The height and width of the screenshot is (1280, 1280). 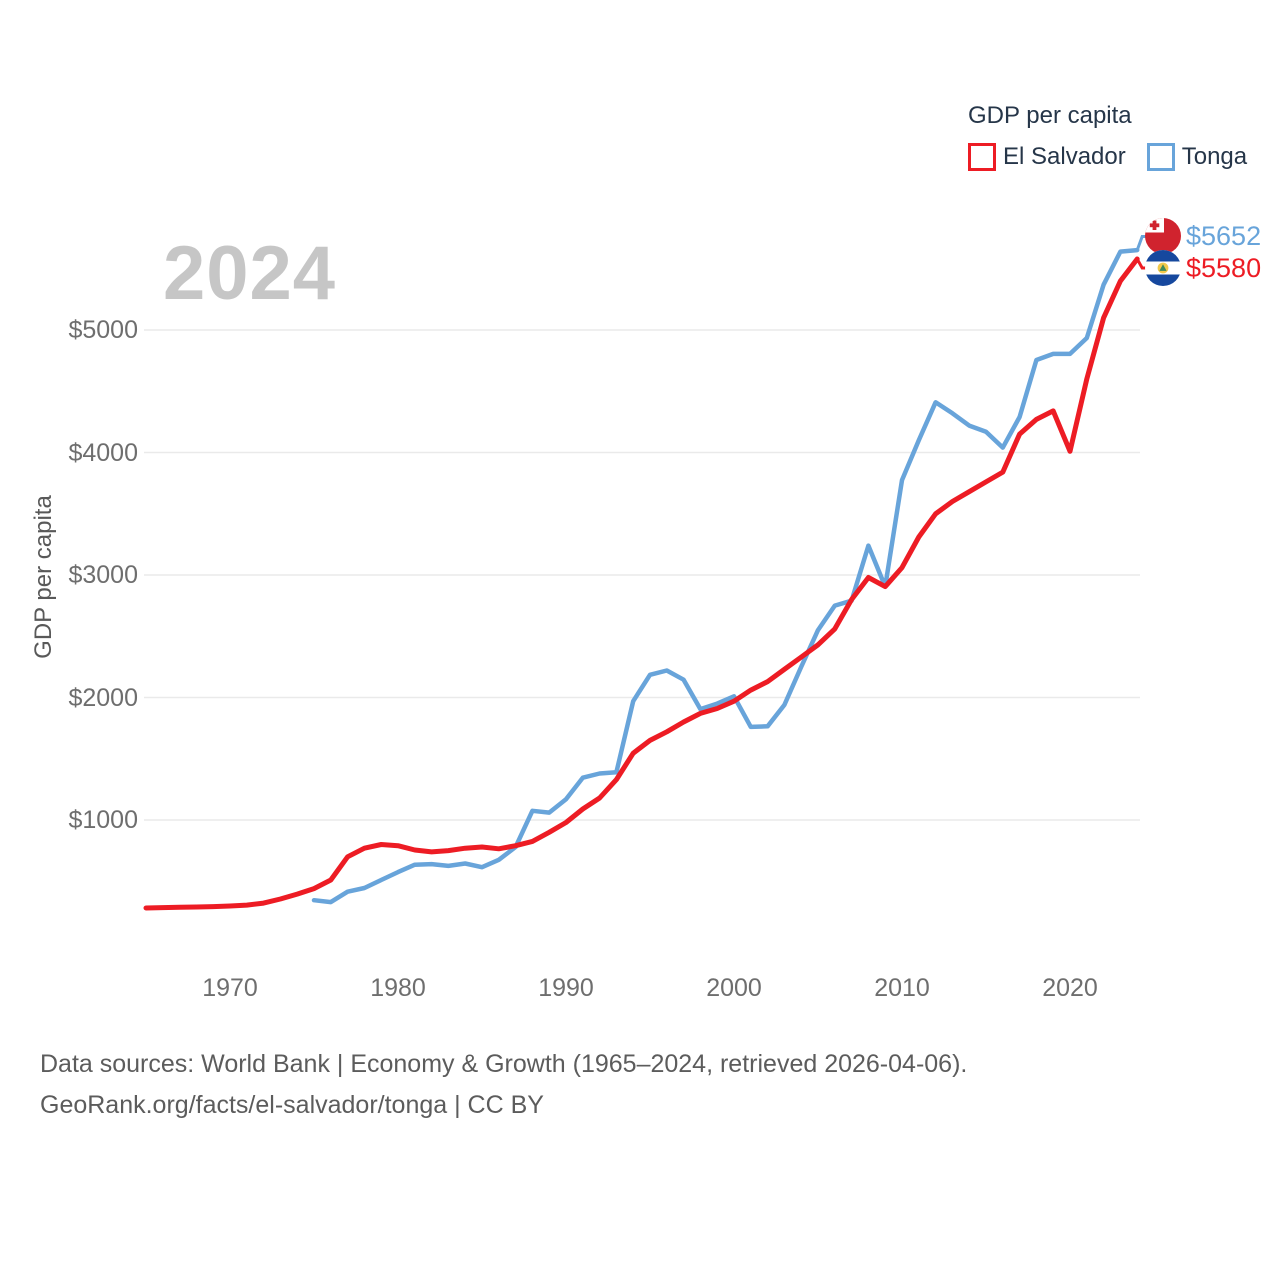 I want to click on y-tick-label: $2000, so click(x=103, y=697).